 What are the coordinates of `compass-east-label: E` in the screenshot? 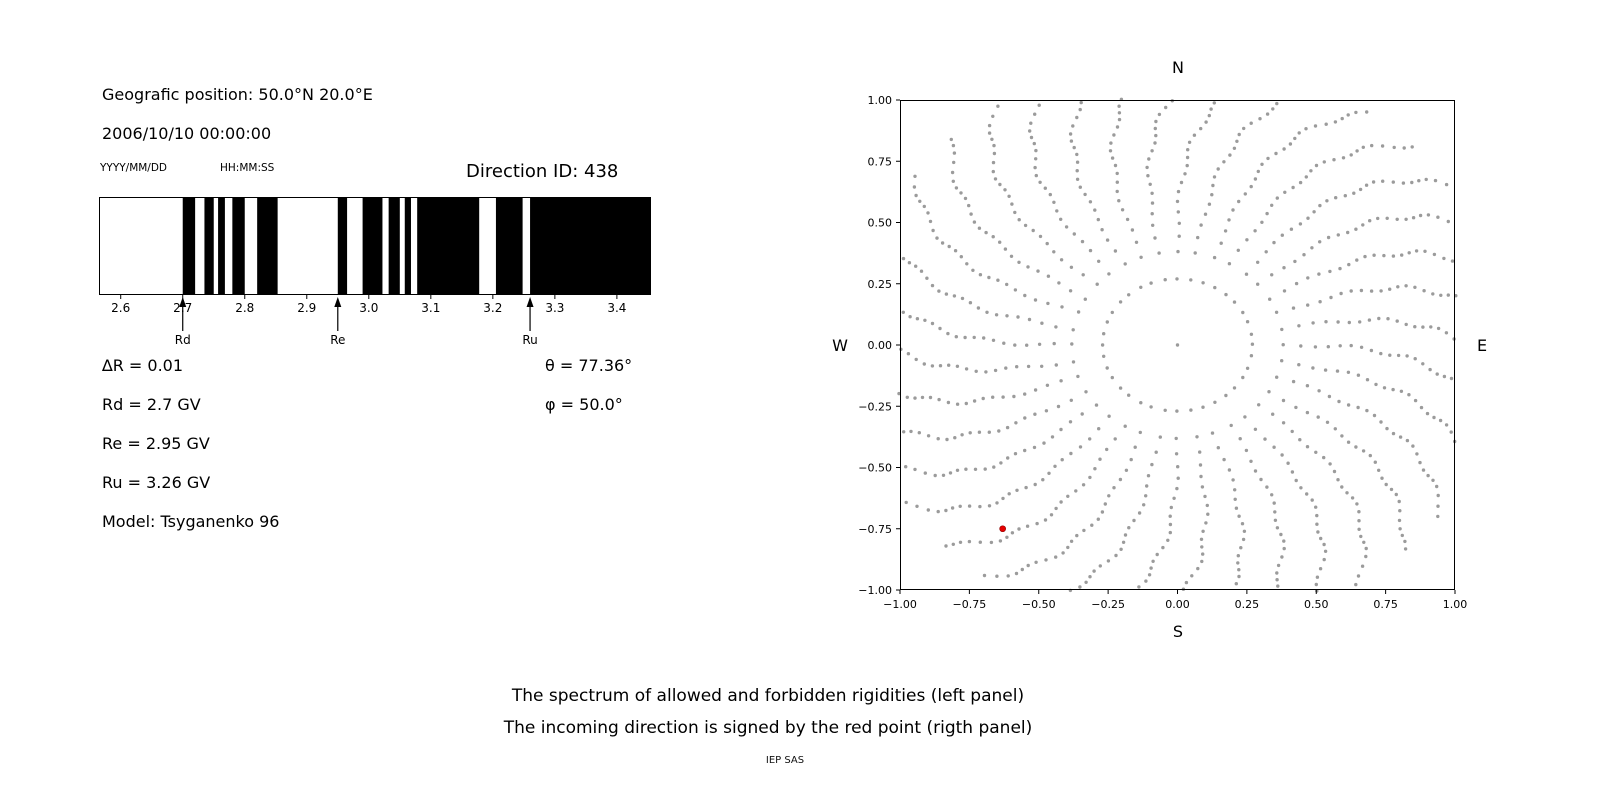 It's located at (1482, 345).